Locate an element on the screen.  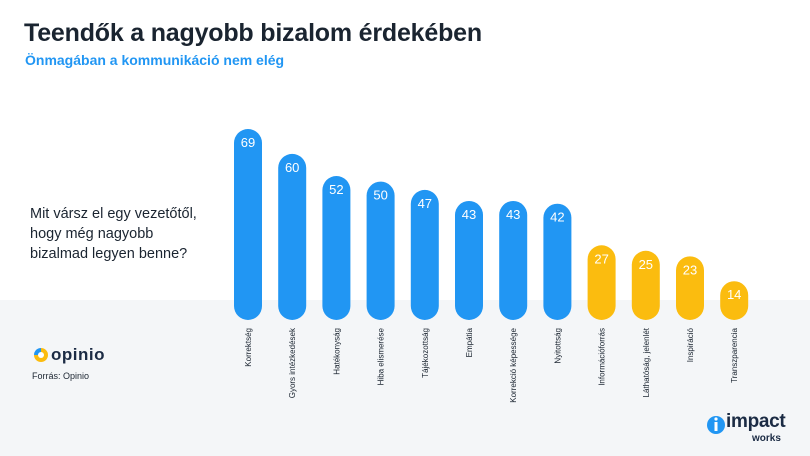
category-label-1: Korrektség is located at coordinates (248, 347).